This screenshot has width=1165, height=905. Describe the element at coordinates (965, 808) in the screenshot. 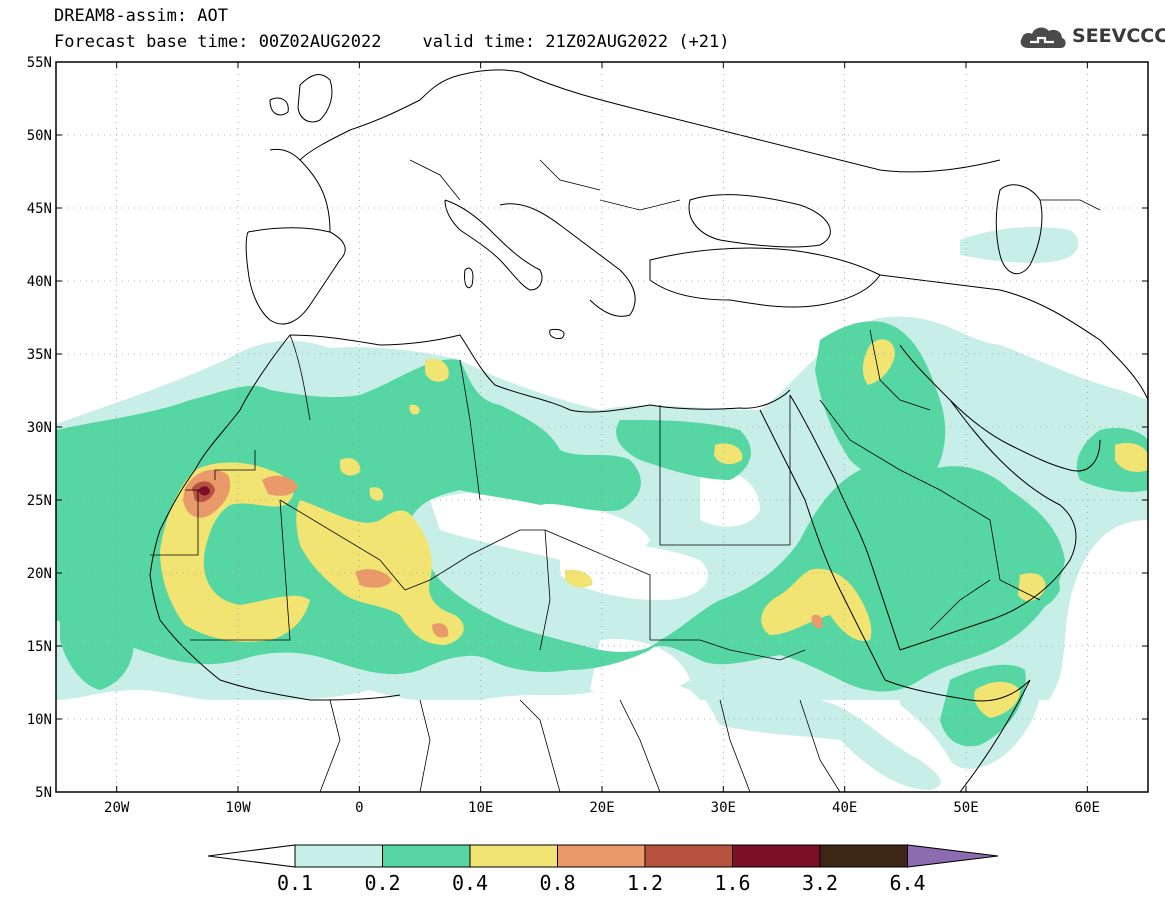

I see `lon-label: 50E` at that location.